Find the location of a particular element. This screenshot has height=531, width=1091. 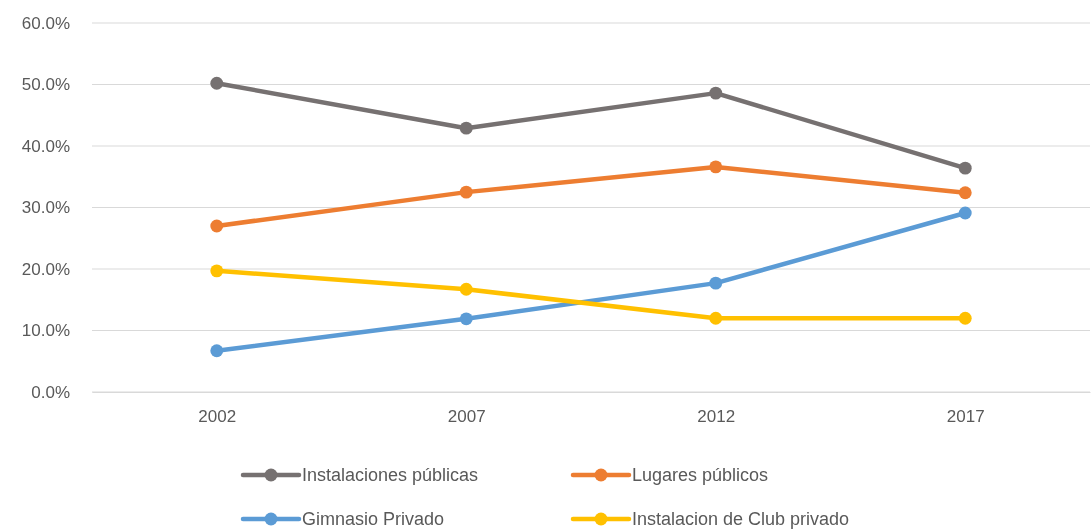

x-tick-label: 2012 is located at coordinates (716, 417).